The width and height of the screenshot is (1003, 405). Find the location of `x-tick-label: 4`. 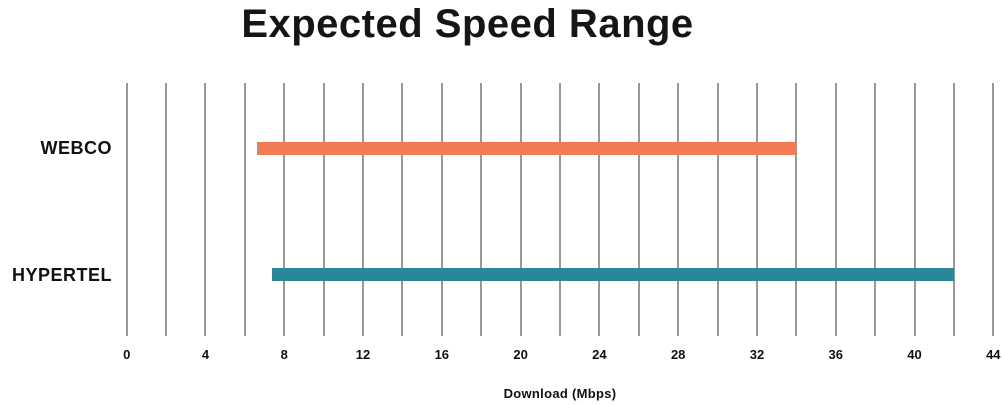

x-tick-label: 4 is located at coordinates (205, 354).